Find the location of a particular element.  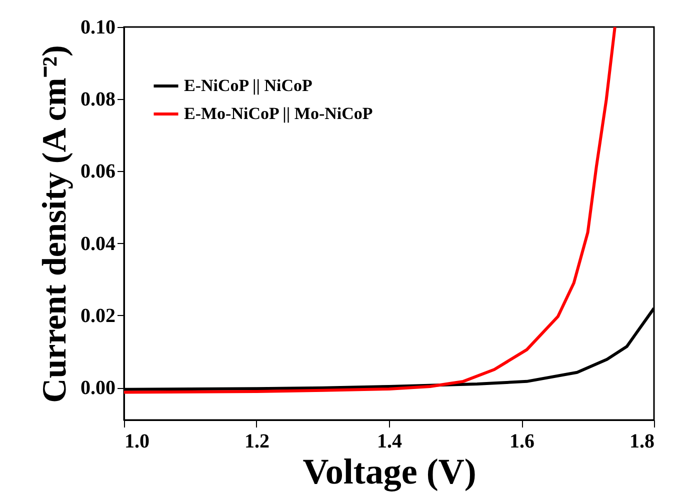

y-tick-label: 0.00 is located at coordinates (98, 388).